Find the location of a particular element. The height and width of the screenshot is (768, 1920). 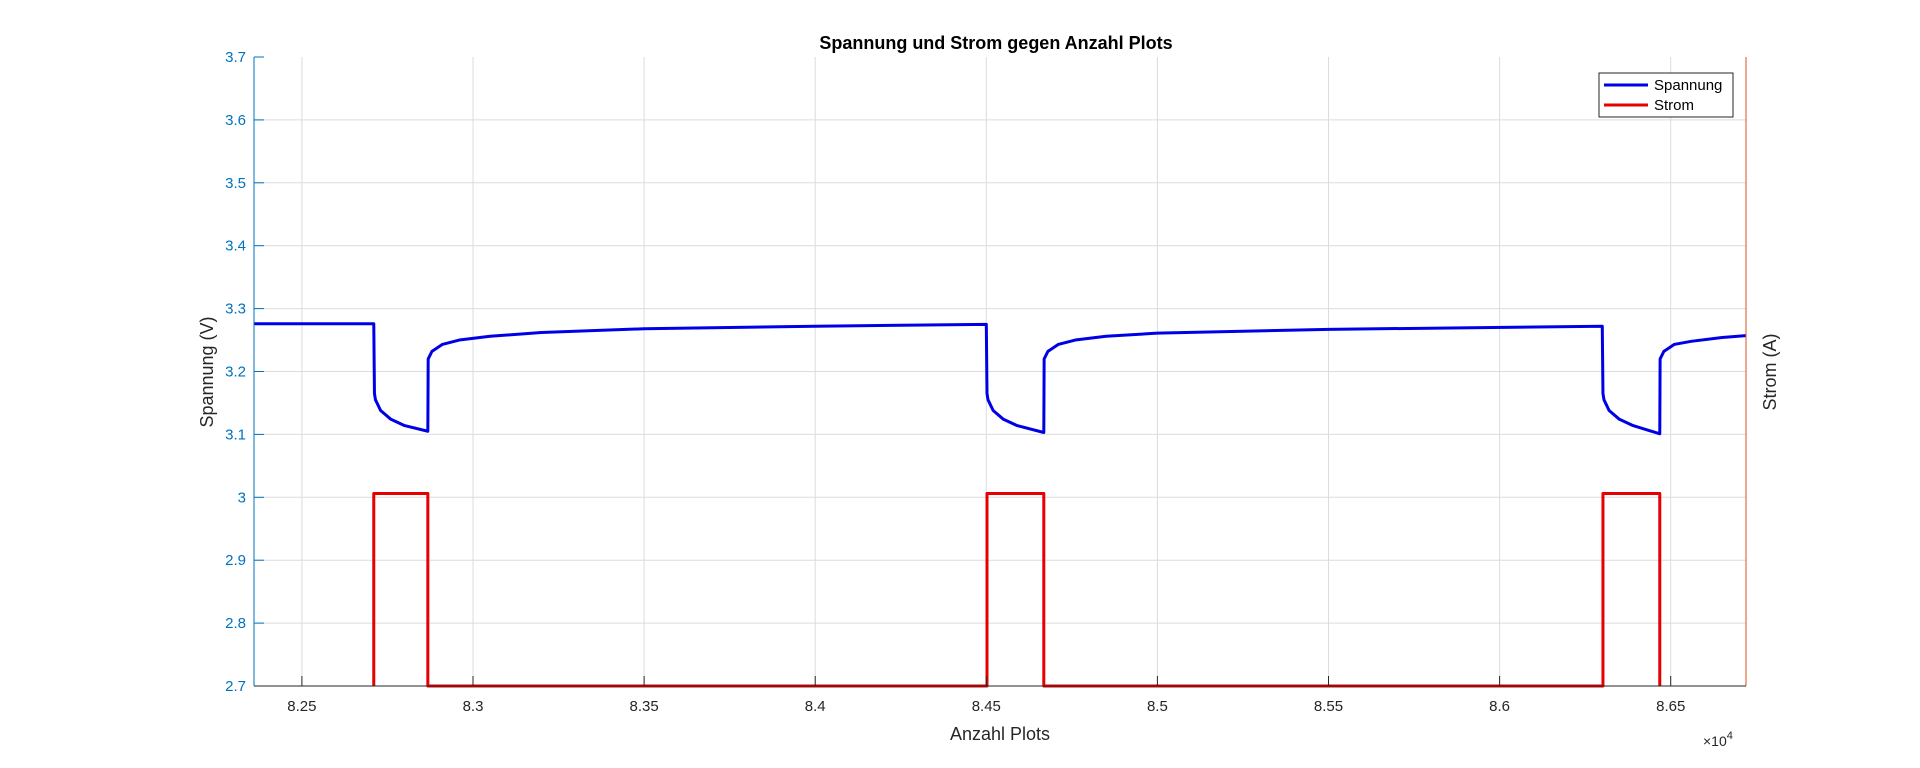

x-tick-label: 8.6 is located at coordinates (1499, 706).